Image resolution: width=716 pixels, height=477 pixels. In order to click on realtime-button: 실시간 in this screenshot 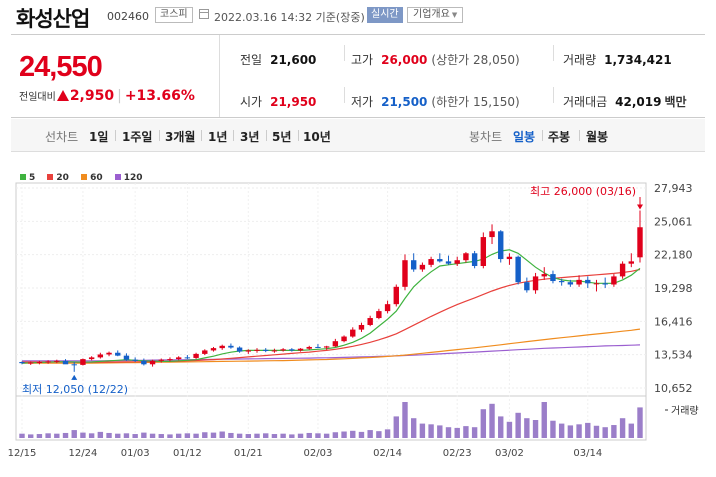, I will do `click(385, 15)`.